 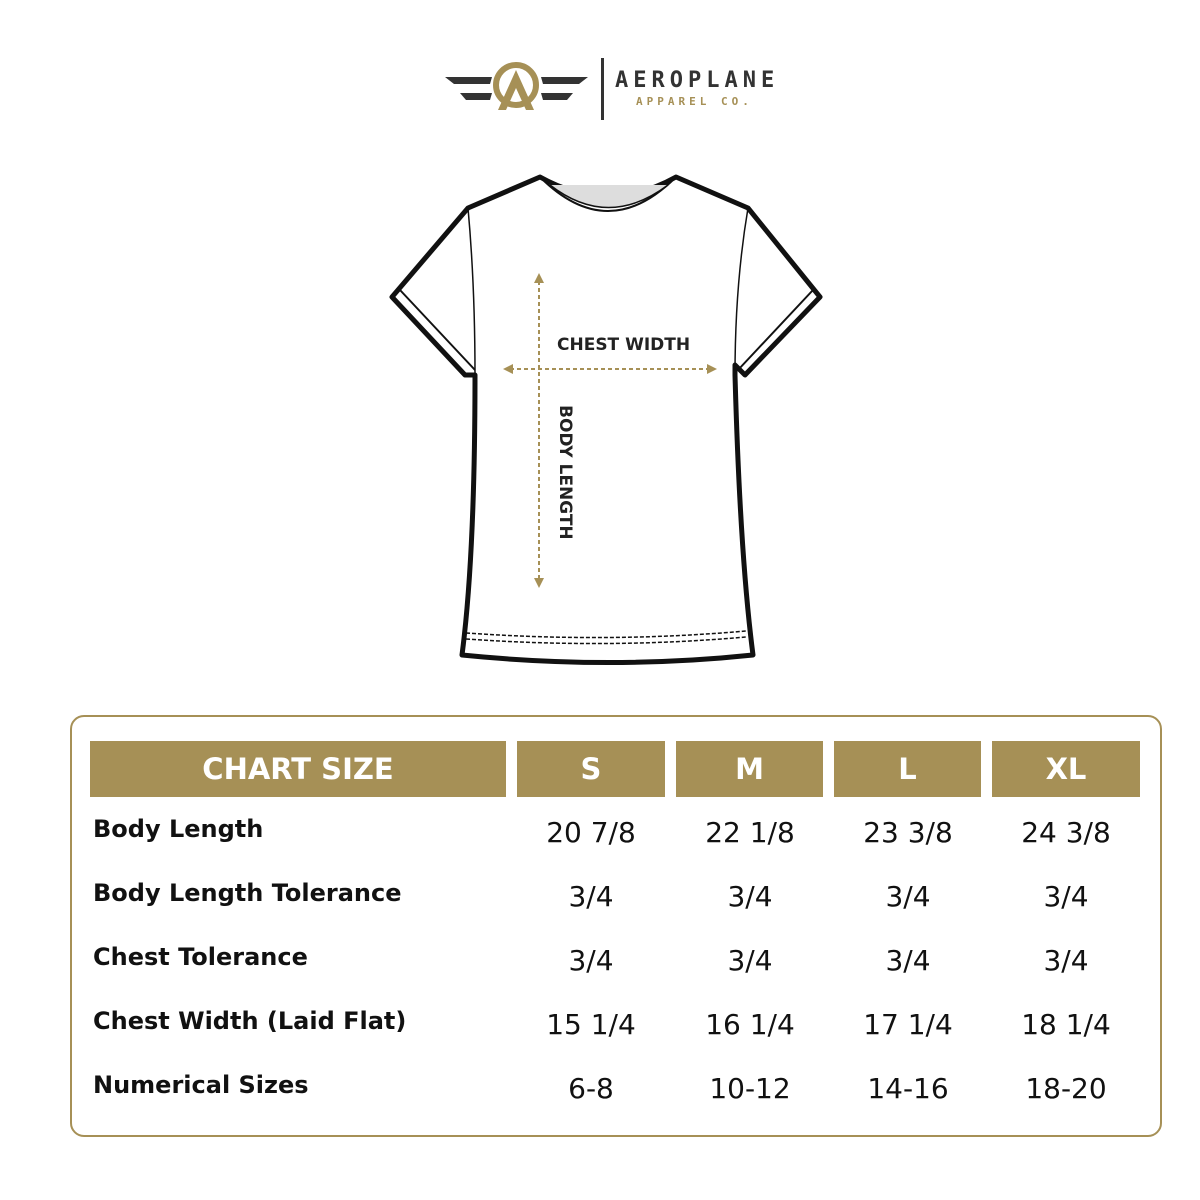 What do you see at coordinates (602, 89) in the screenshot?
I see `logo-divider` at bounding box center [602, 89].